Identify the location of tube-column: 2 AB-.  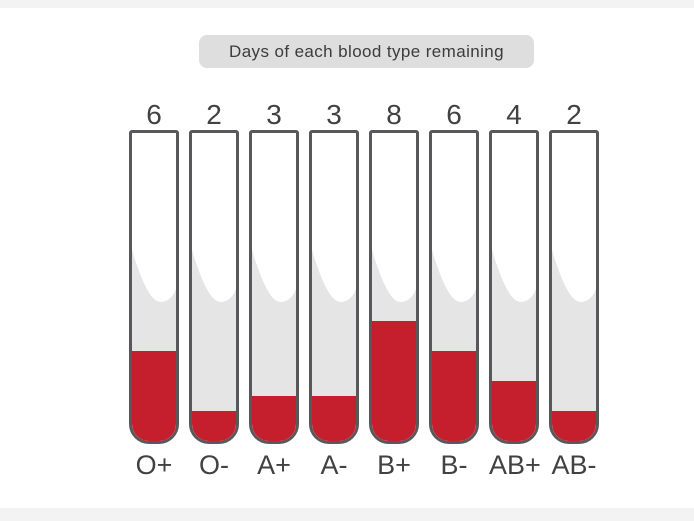
(574, 290).